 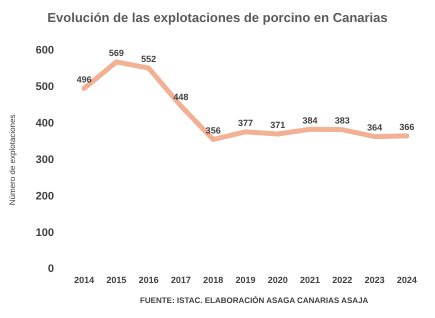 What do you see at coordinates (406, 127) in the screenshot?
I see `data-label: 366` at bounding box center [406, 127].